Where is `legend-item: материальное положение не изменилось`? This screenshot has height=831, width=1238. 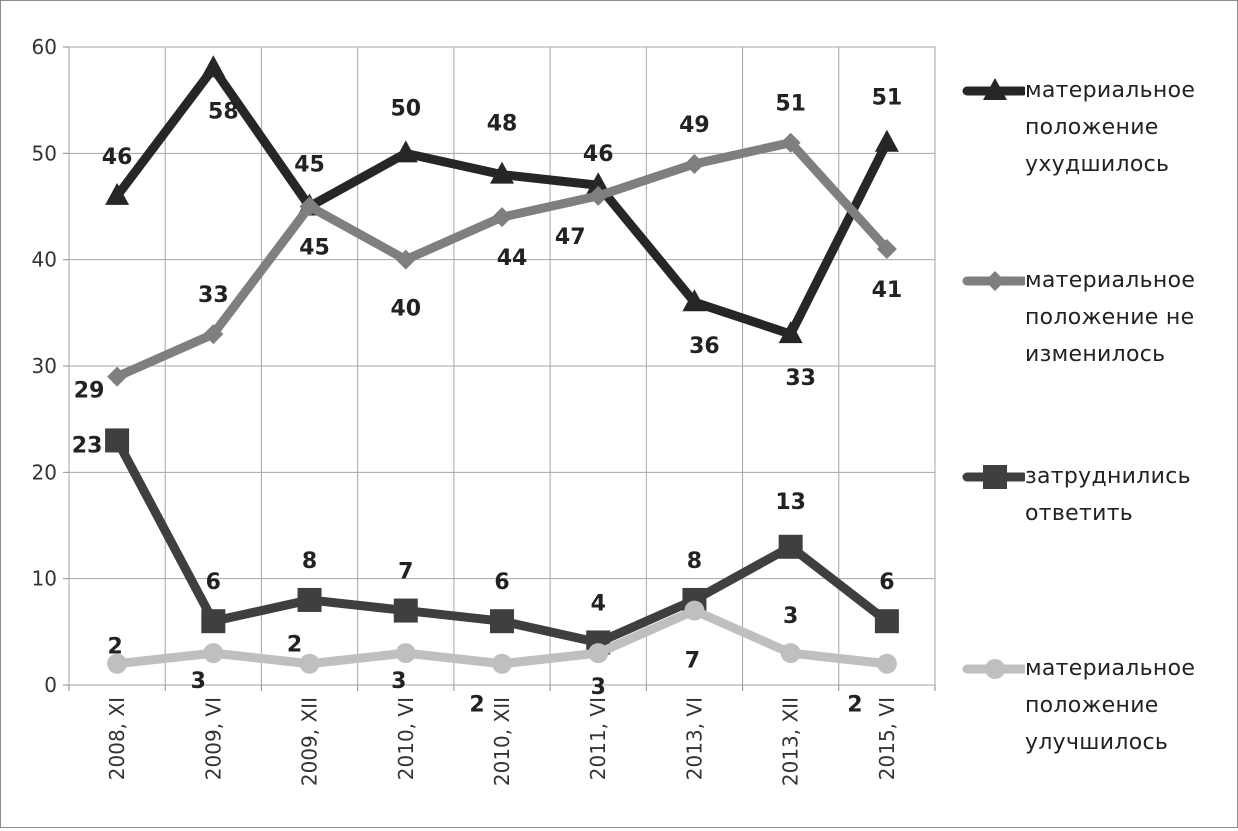
legend-item: материальное положение не изменилось is located at coordinates (1068, 319).